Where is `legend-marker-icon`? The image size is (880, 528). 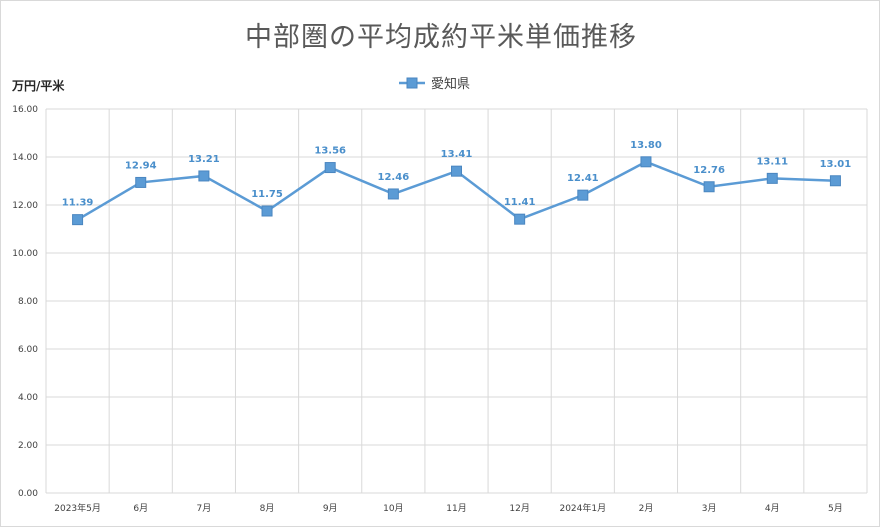
legend-marker-icon is located at coordinates (412, 82).